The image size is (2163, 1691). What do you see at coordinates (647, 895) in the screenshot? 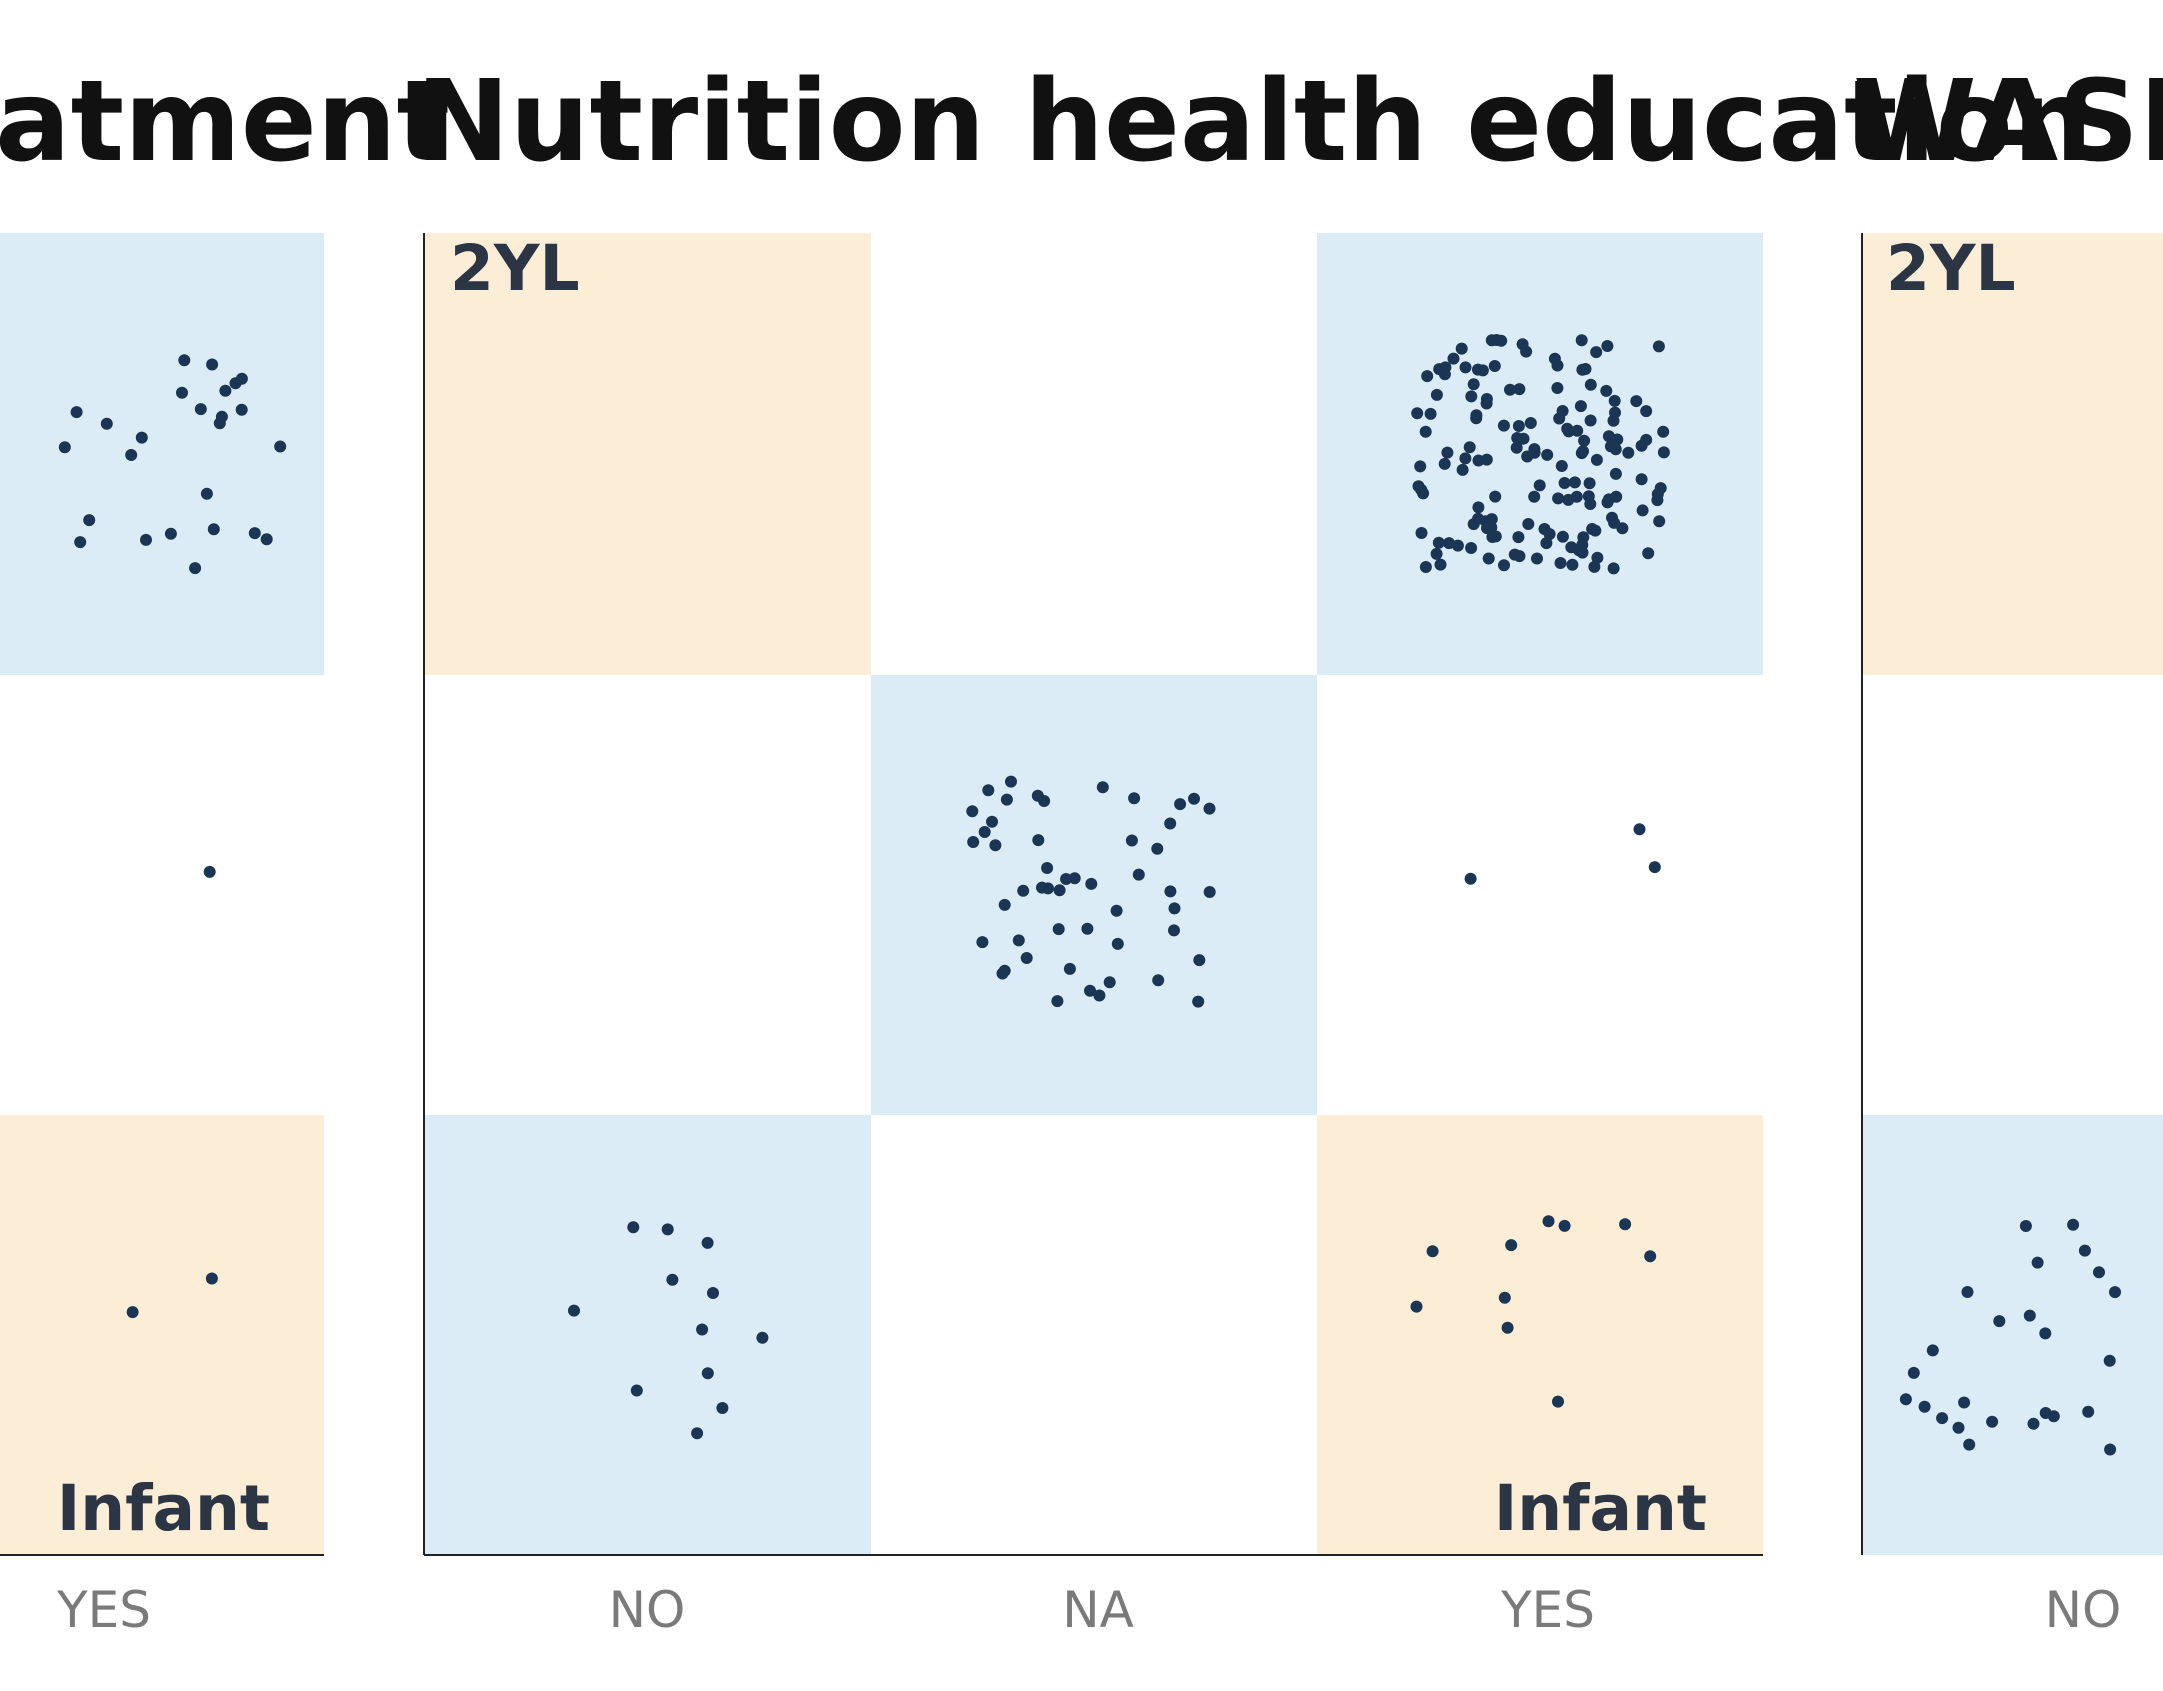
I see `cell-bg-0-no-na` at bounding box center [647, 895].